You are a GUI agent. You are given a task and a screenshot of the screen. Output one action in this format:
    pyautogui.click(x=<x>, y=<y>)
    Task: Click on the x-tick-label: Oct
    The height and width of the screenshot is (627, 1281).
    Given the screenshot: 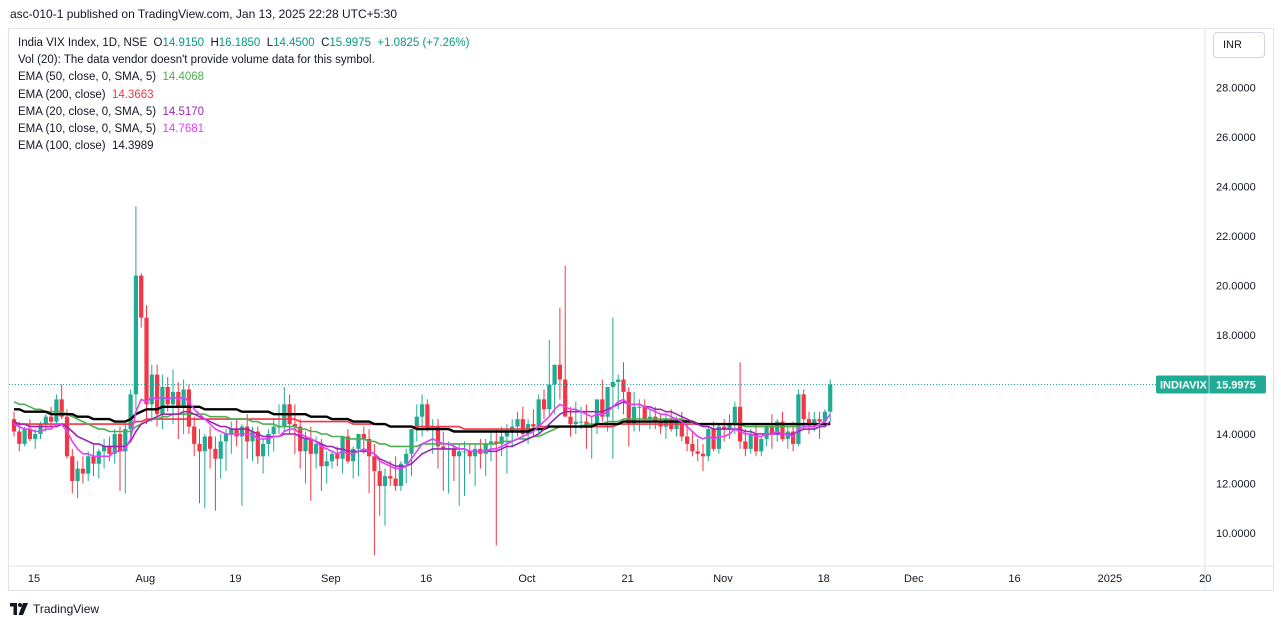 What is the action you would take?
    pyautogui.click(x=526, y=579)
    